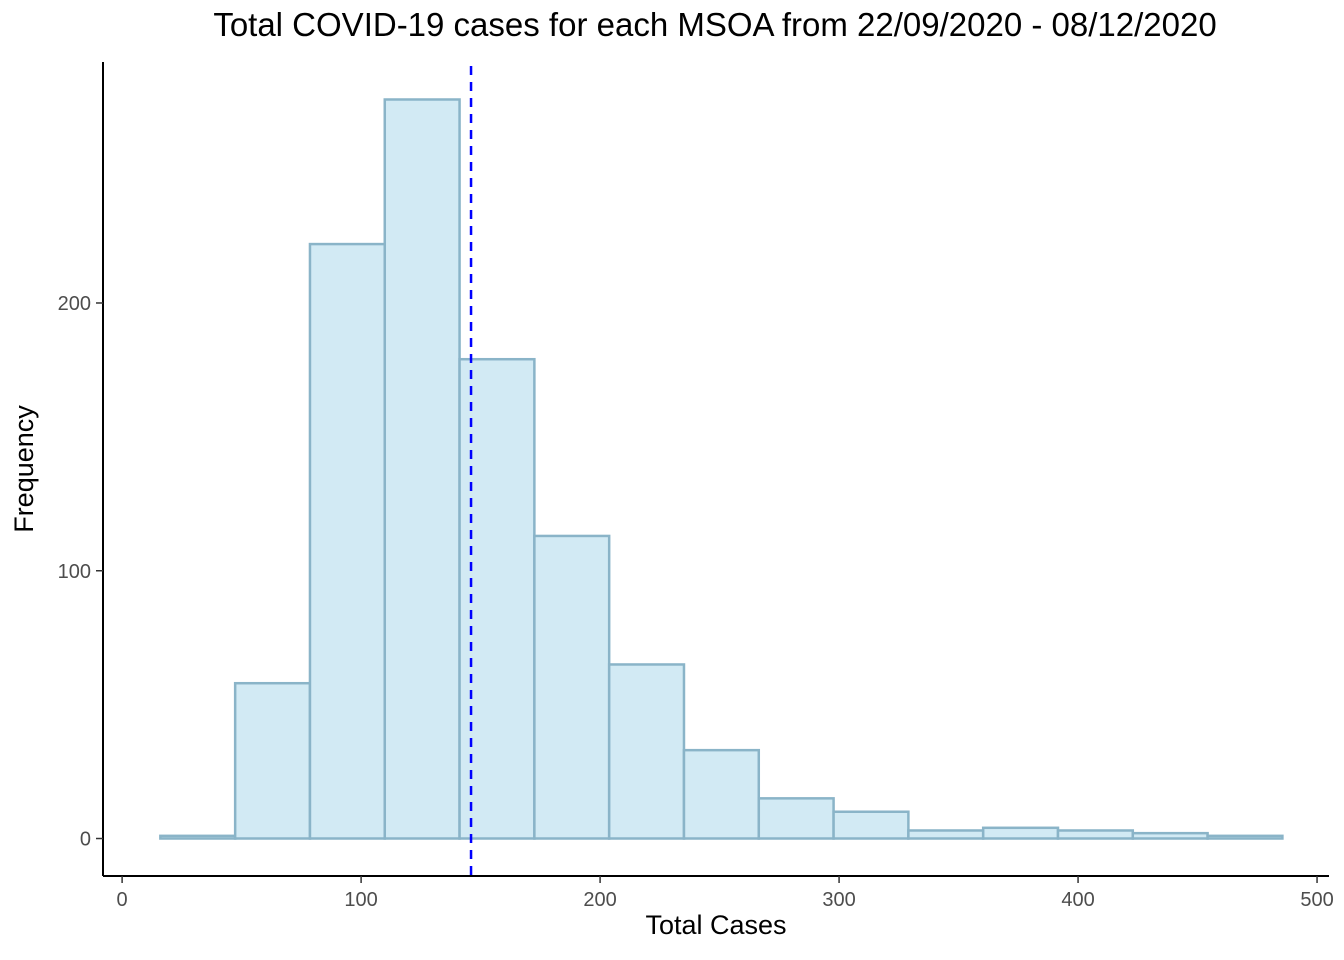  What do you see at coordinates (85, 840) in the screenshot?
I see `y-tick-label-0: 0` at bounding box center [85, 840].